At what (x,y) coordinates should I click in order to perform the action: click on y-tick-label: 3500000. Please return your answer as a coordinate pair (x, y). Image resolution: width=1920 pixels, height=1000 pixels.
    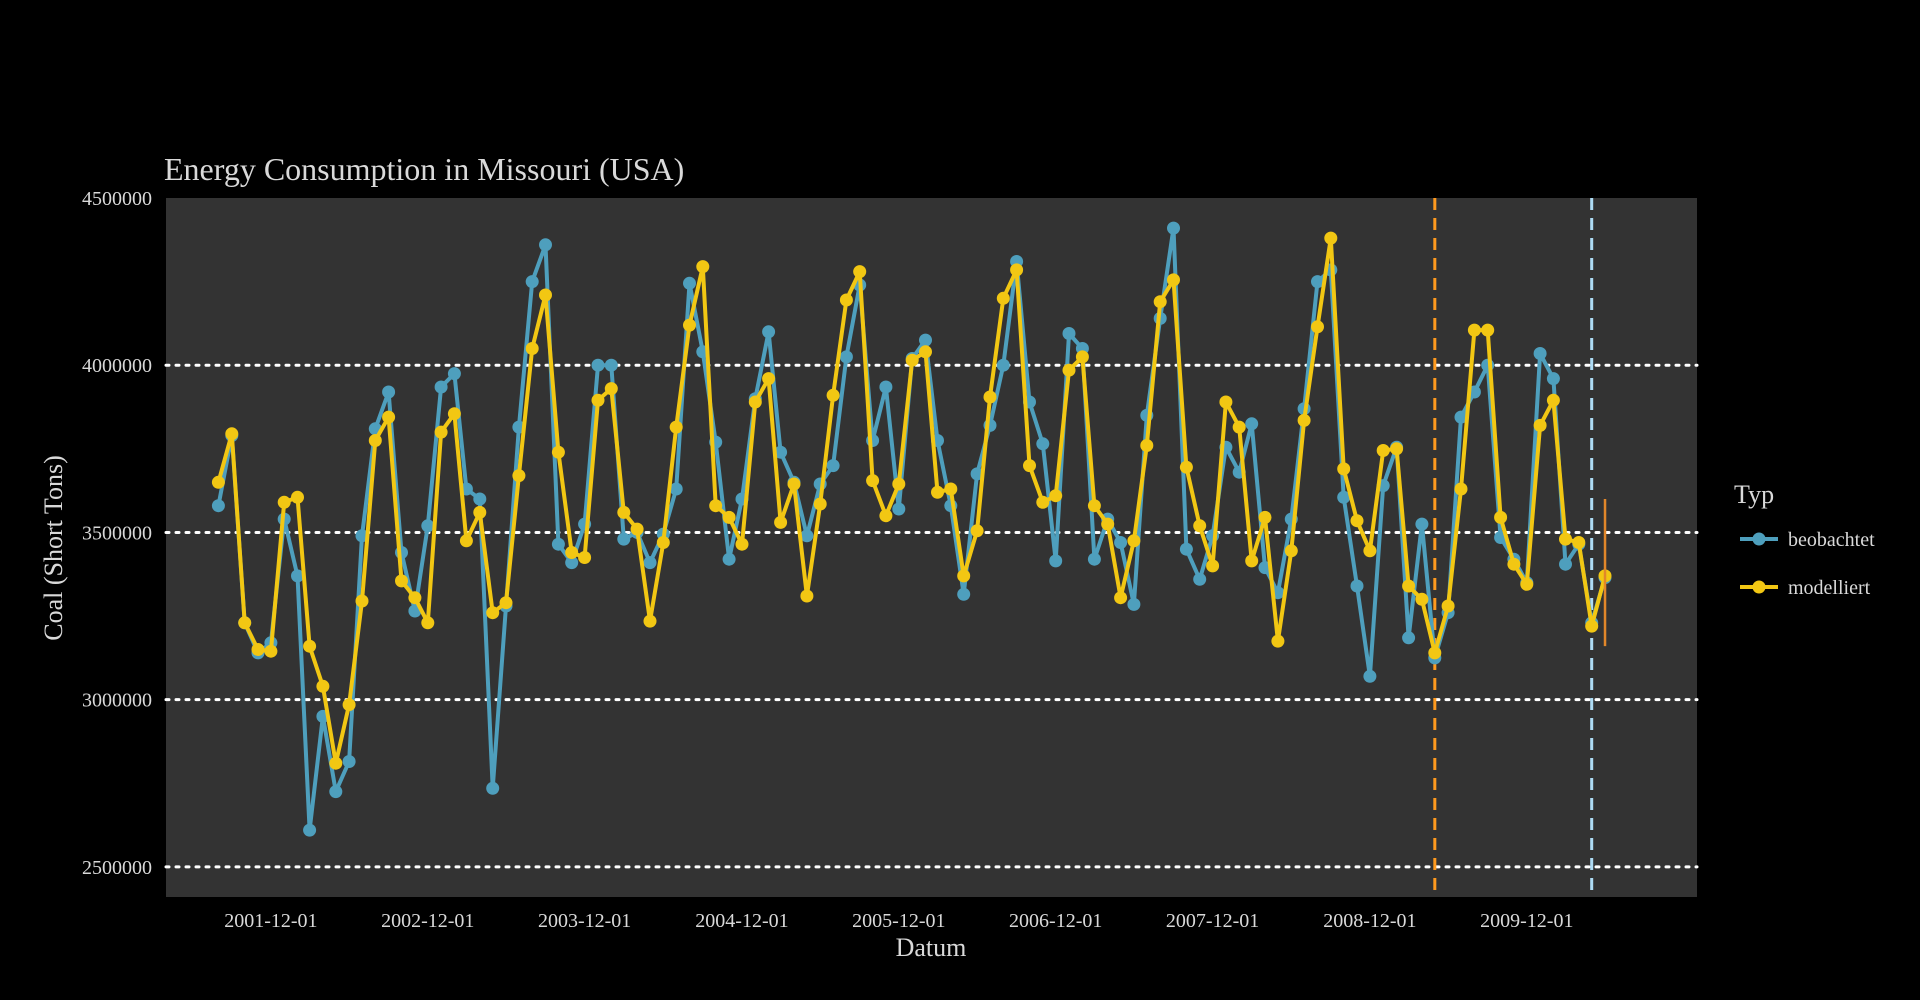
    Looking at the image, I should click on (117, 533).